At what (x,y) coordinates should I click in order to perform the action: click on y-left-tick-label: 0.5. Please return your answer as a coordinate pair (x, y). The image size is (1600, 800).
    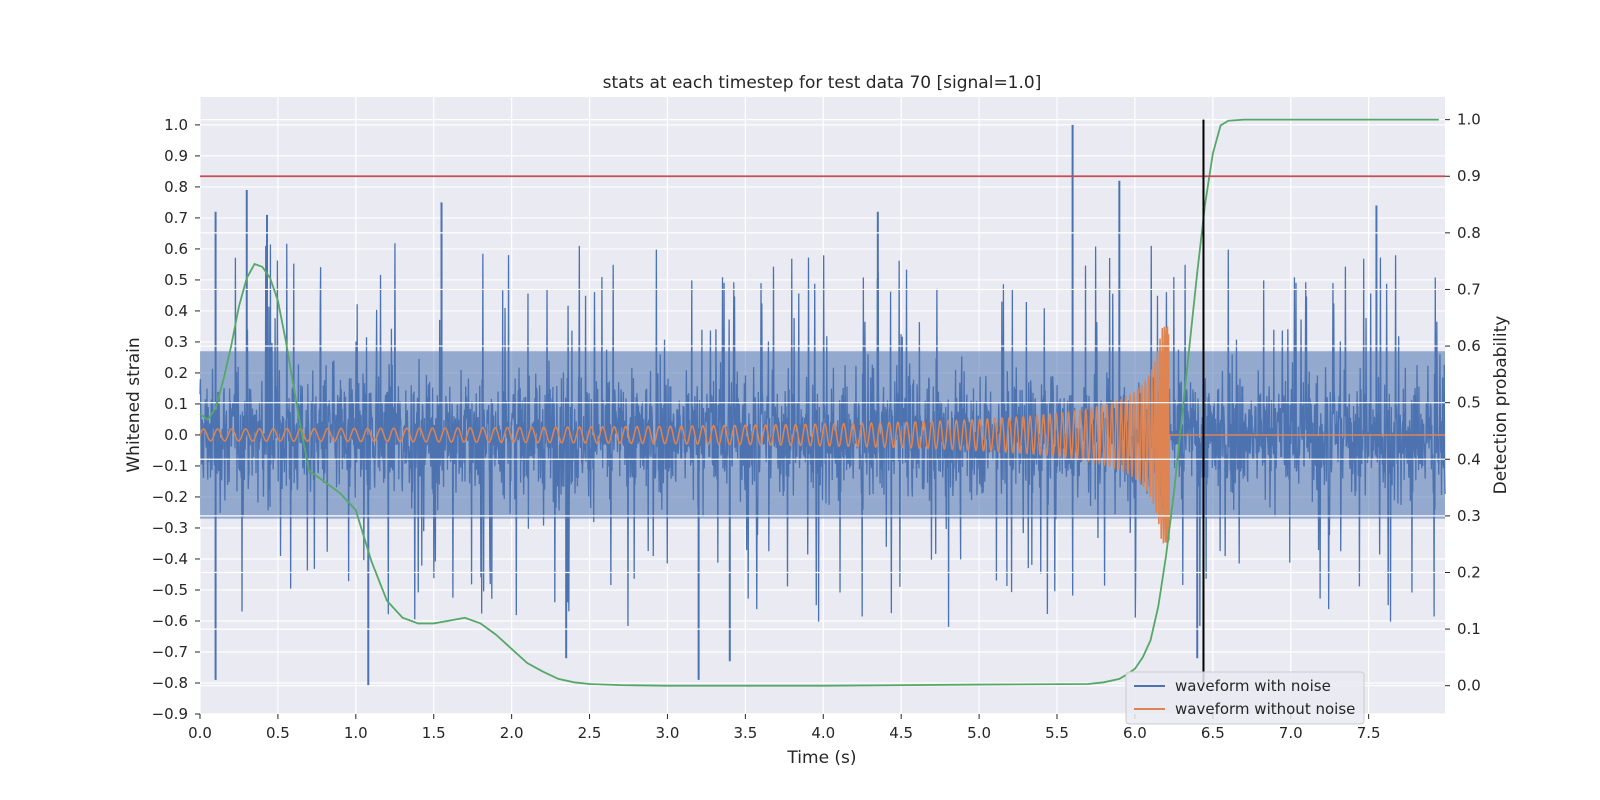
    Looking at the image, I should click on (176, 280).